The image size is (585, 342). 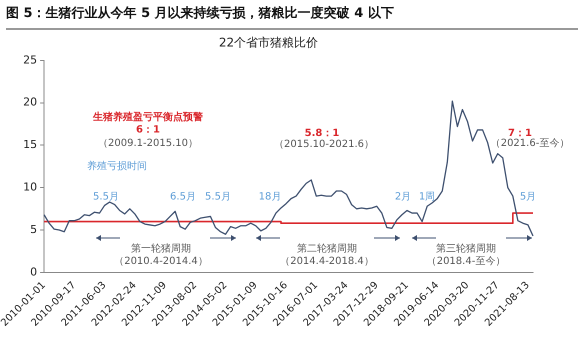 I want to click on annotation: （2010.4-2014.4）, so click(x=161, y=261).